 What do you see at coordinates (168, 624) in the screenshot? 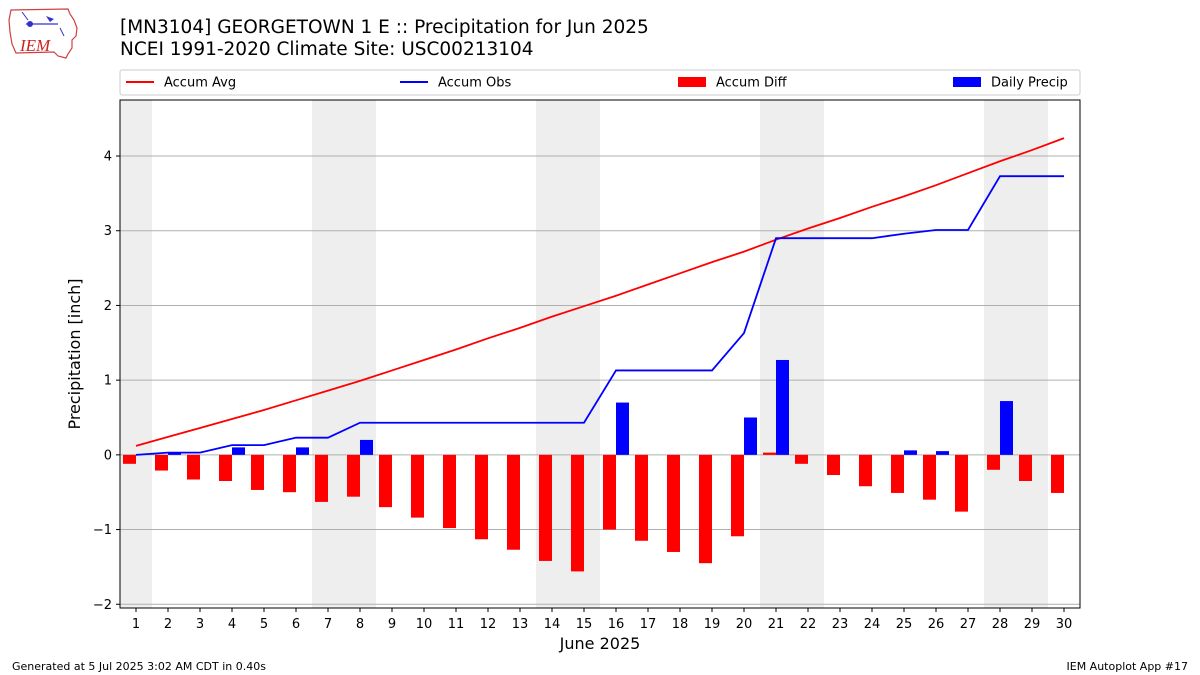
I see `x-tick-label: 2` at bounding box center [168, 624].